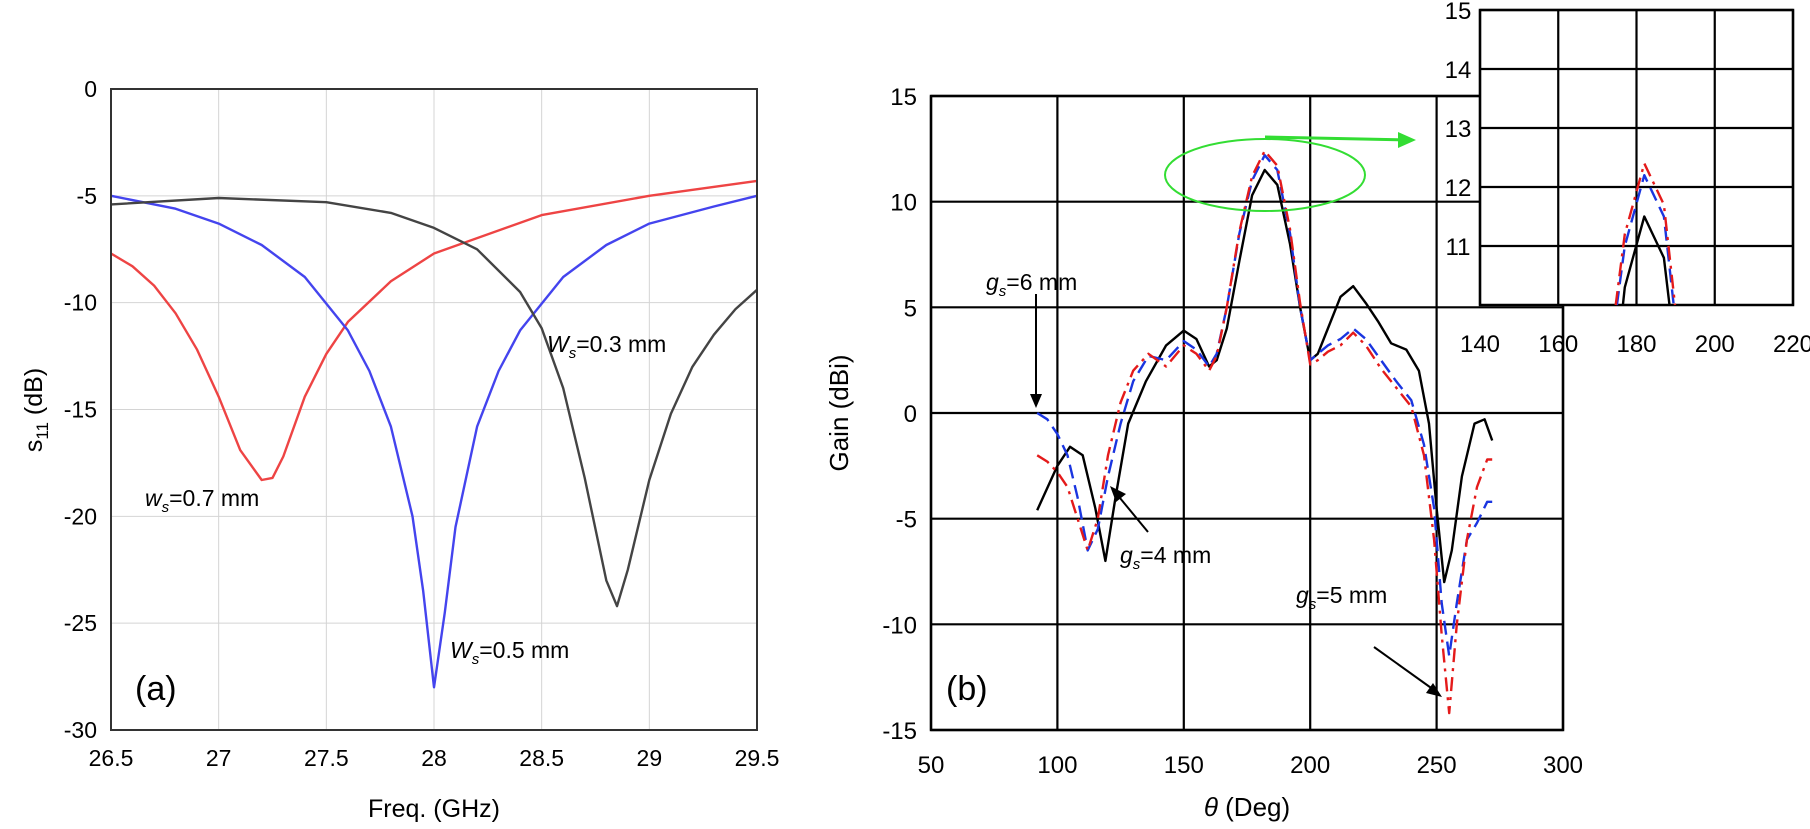 This screenshot has height=829, width=1810. What do you see at coordinates (111, 758) in the screenshot?
I see `panel-a-x-tick-label: 26.5` at bounding box center [111, 758].